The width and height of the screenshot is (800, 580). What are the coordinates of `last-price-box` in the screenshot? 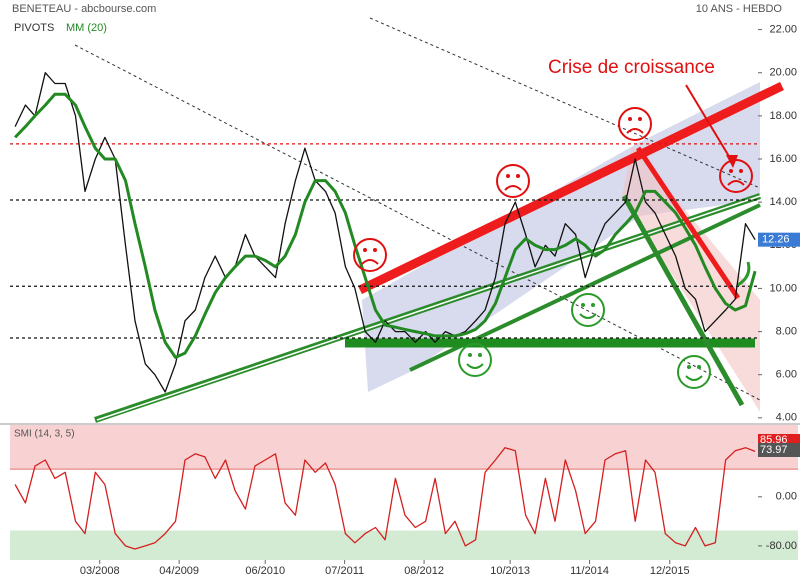 It's located at (779, 239).